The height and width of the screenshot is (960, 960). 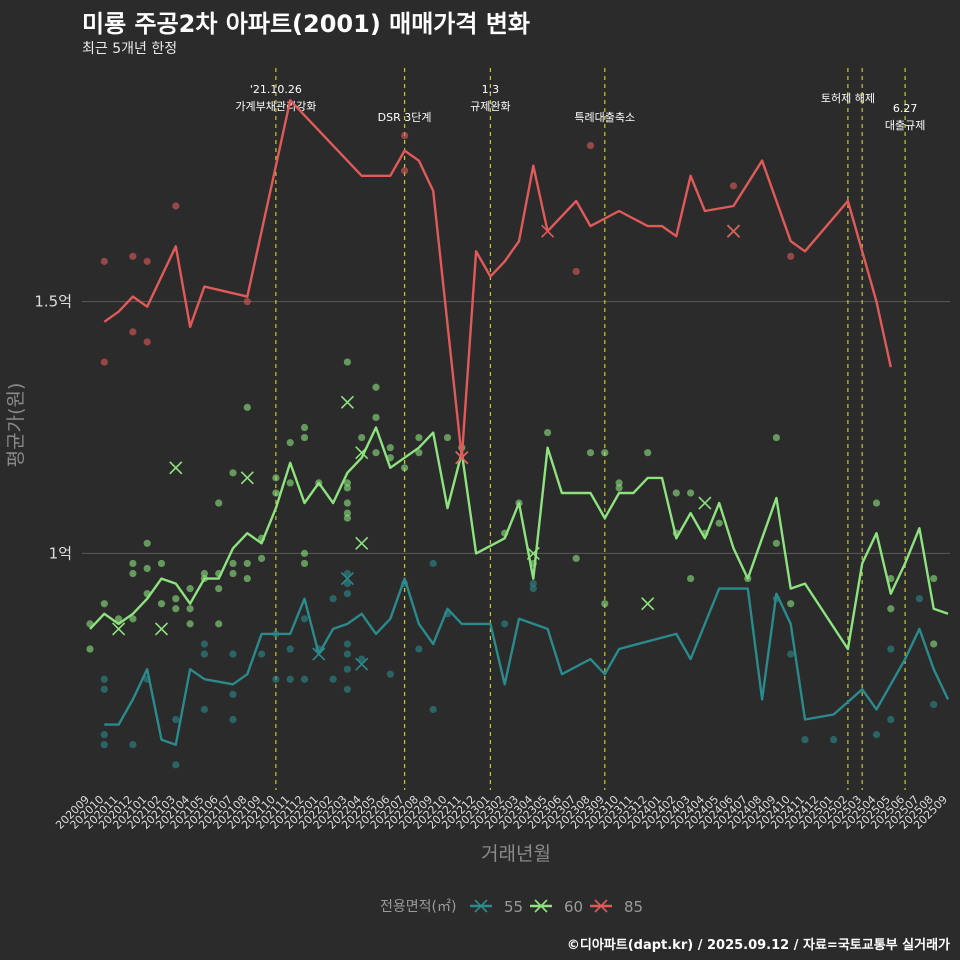 What do you see at coordinates (513, 907) in the screenshot?
I see `legend-label: 55` at bounding box center [513, 907].